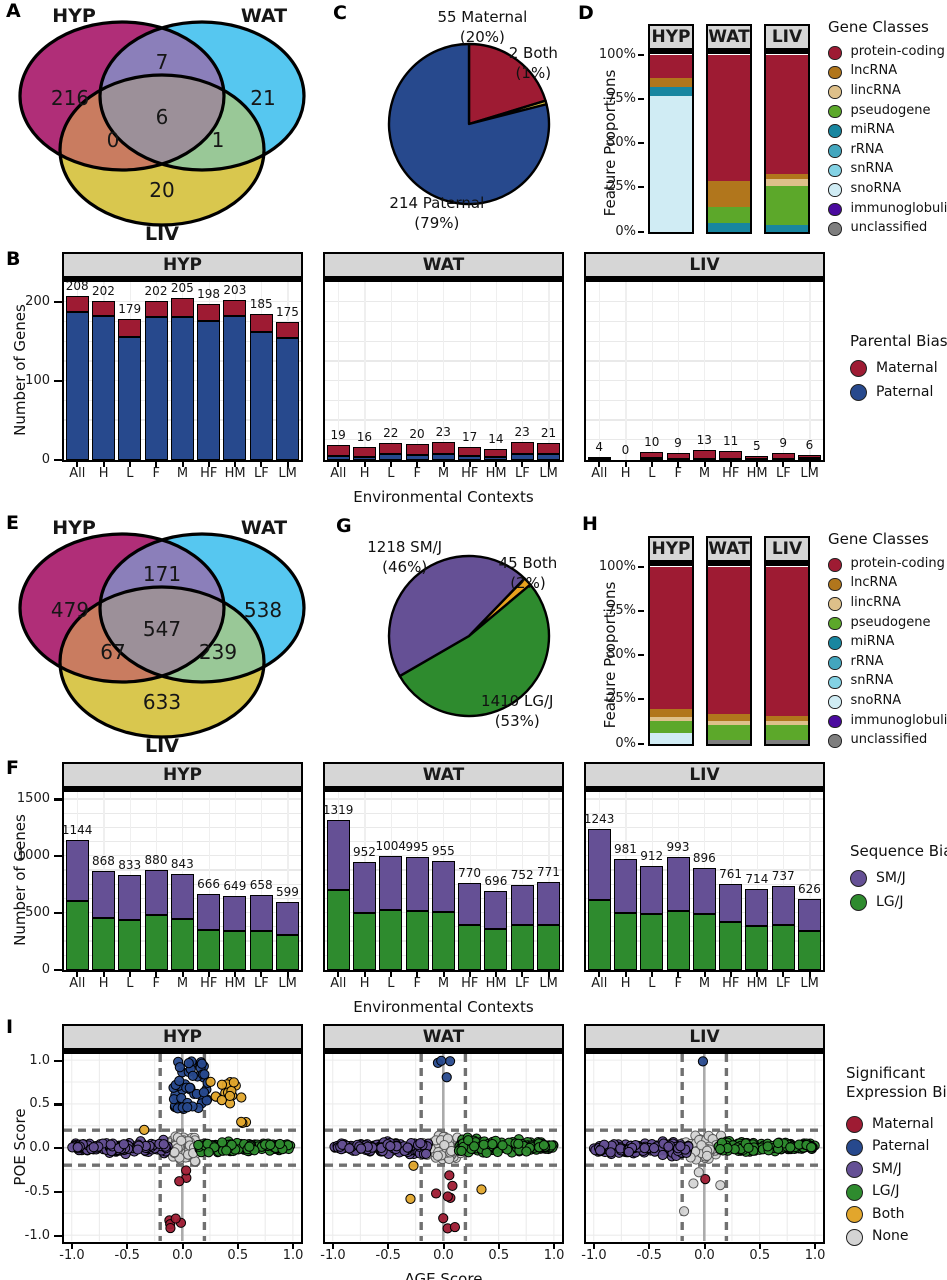 This screenshot has height=1280, width=947. What do you see at coordinates (649, 1255) in the screenshot?
I see `x-tick-label: -0.5` at bounding box center [649, 1255].